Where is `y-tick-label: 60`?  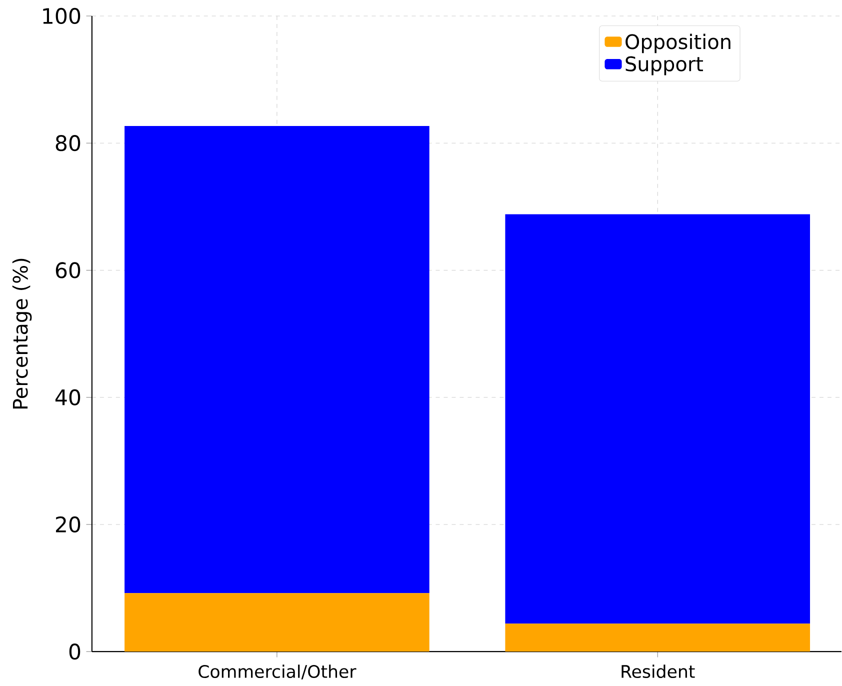
y-tick-label: 60 is located at coordinates (68, 270).